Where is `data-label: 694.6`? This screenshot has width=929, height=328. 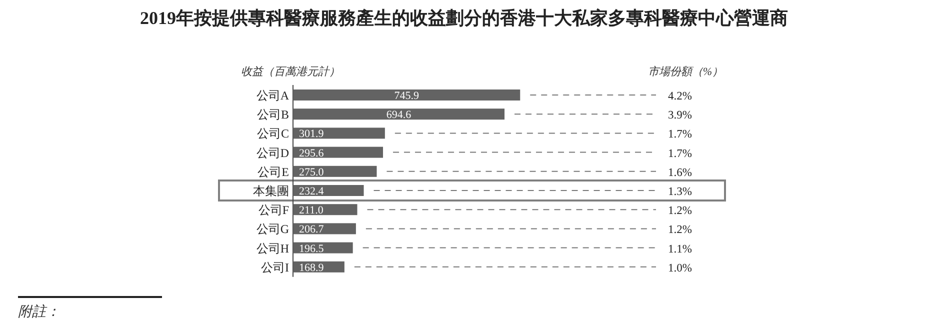
data-label: 694.6 is located at coordinates (399, 115).